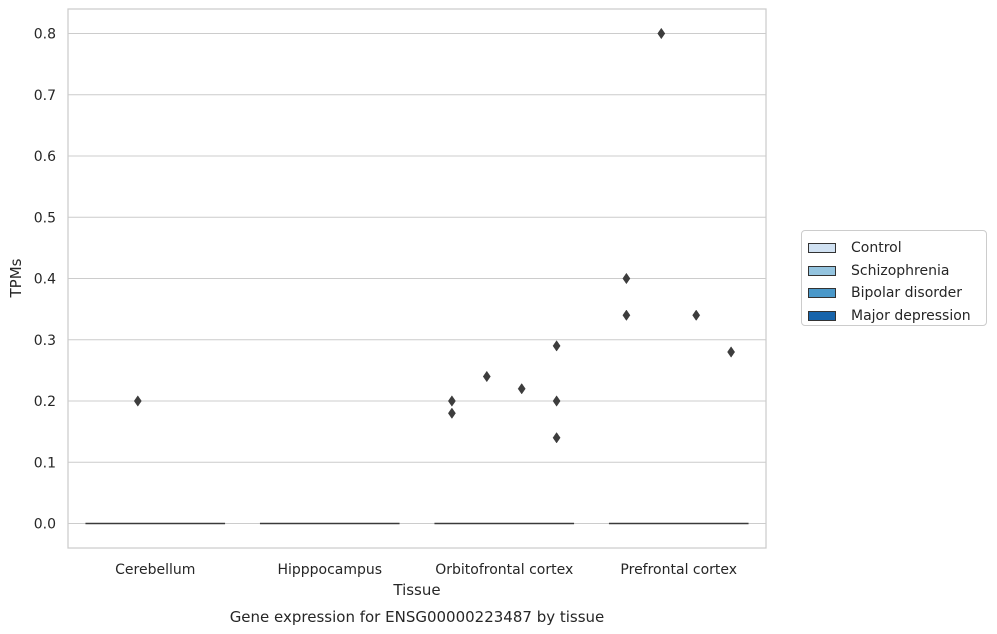 Image resolution: width=997 pixels, height=634 pixels. I want to click on legend-item: Major depression, so click(894, 316).